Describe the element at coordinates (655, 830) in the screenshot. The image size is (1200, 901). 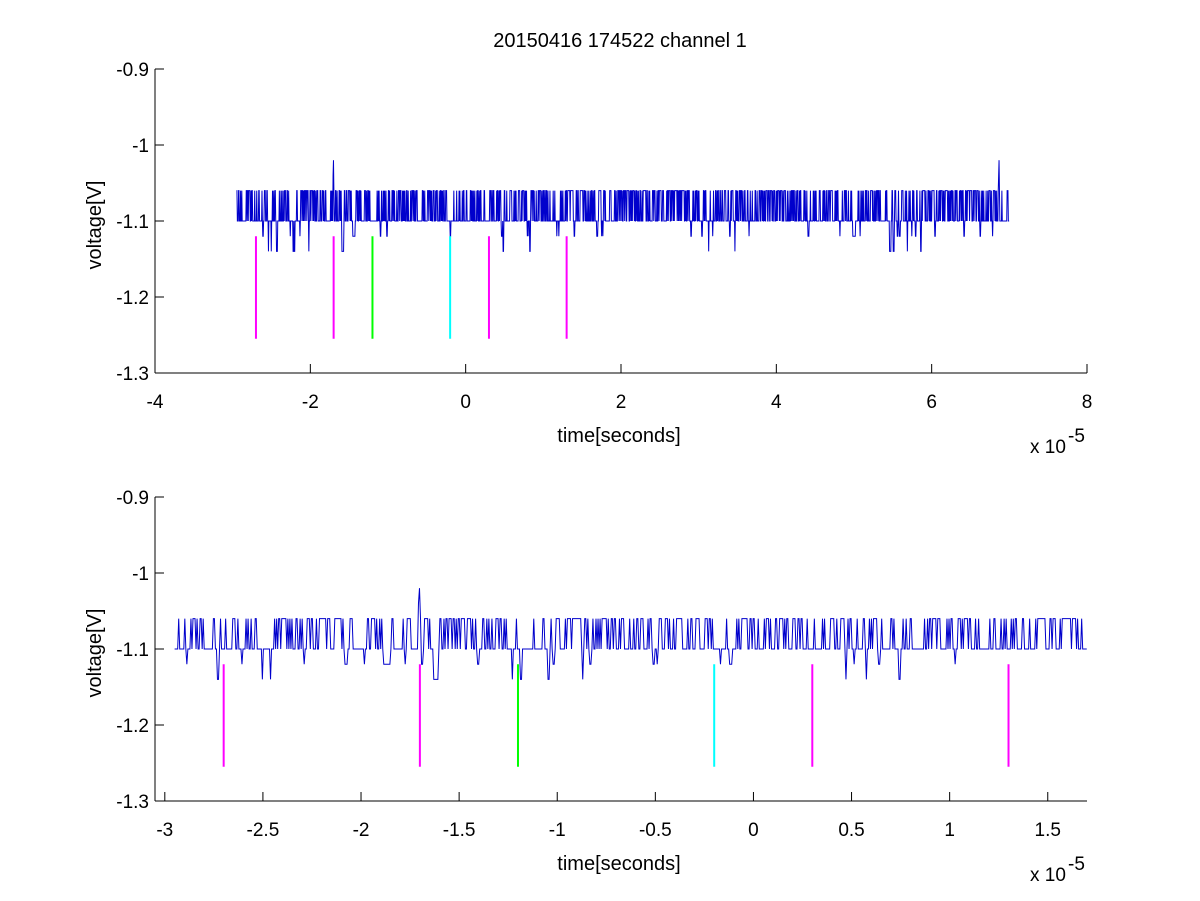
I see `bottom-x-tick-label: -0.5` at that location.